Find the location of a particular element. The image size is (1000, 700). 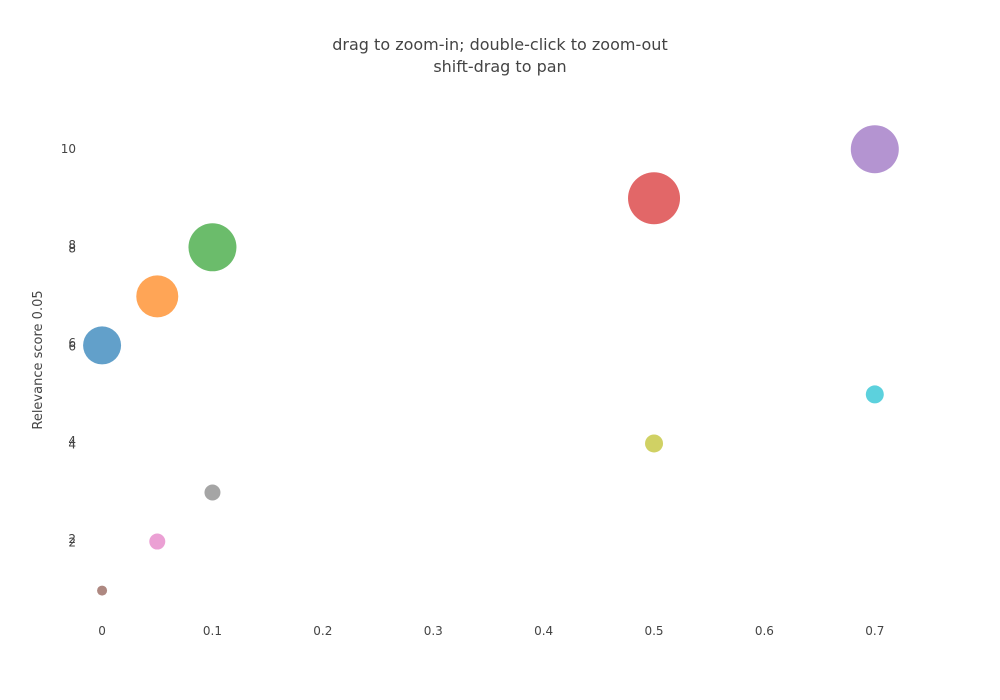

x-axis-ticks: 0 0.1 0.2 0.3 0.4 0.5 0.6 0.7 is located at coordinates (491, 631).